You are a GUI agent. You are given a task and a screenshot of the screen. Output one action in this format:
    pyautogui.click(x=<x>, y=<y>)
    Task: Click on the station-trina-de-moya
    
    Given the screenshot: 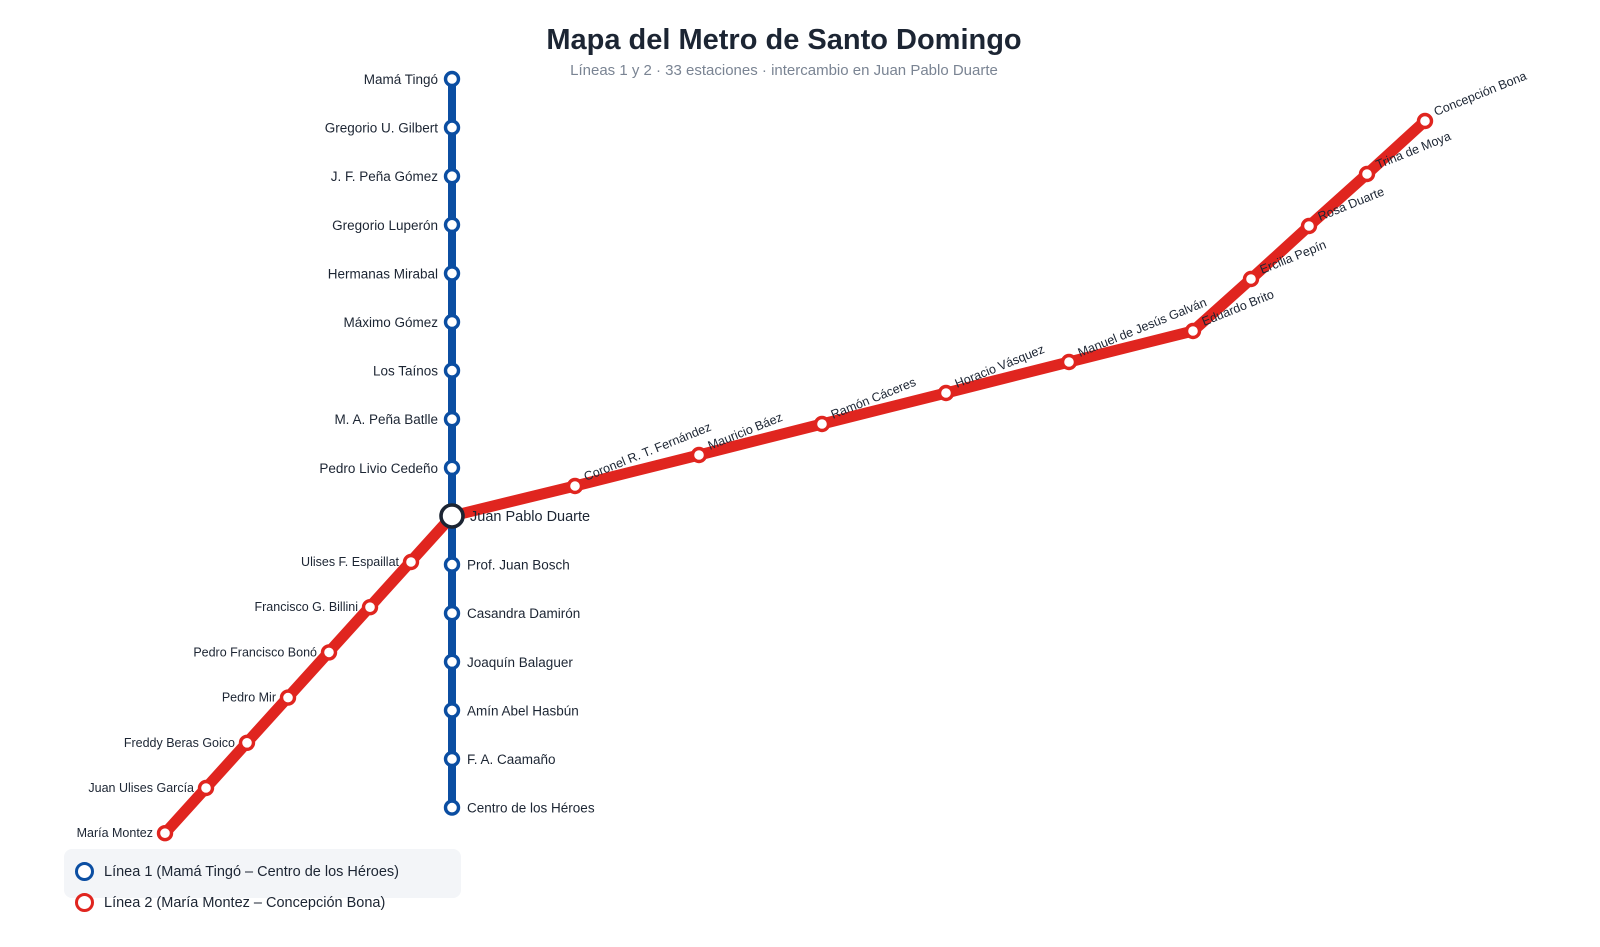 What is the action you would take?
    pyautogui.click(x=1367, y=174)
    